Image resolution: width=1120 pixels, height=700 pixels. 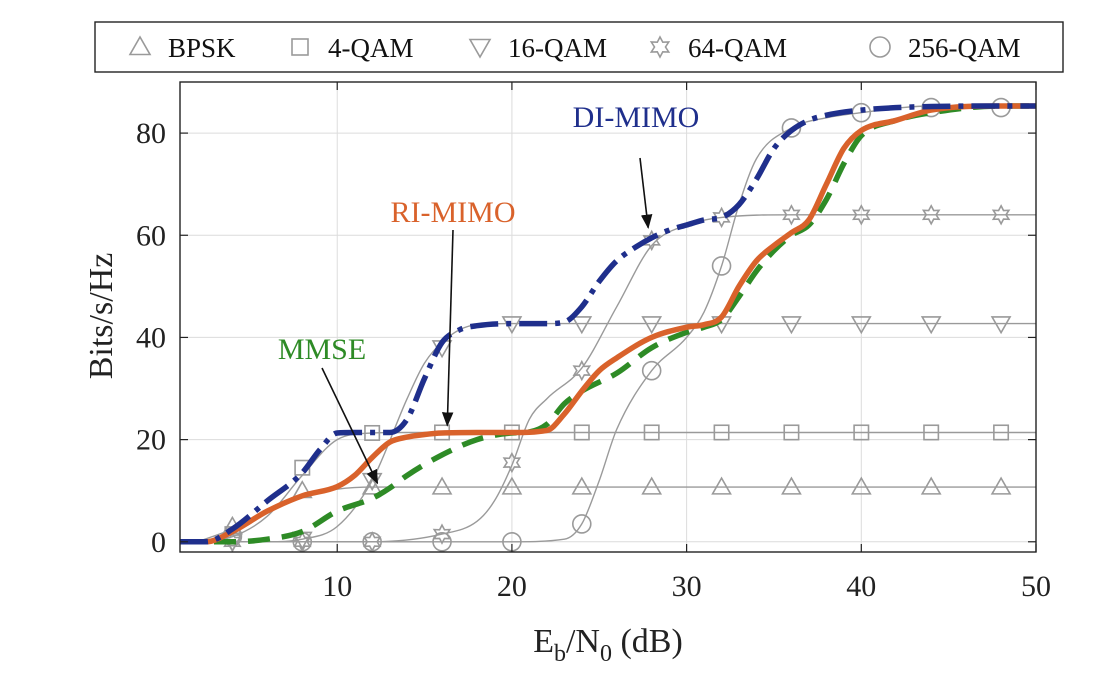 I want to click on x-axis-label: Eb/N0 (dB), so click(x=608, y=645).